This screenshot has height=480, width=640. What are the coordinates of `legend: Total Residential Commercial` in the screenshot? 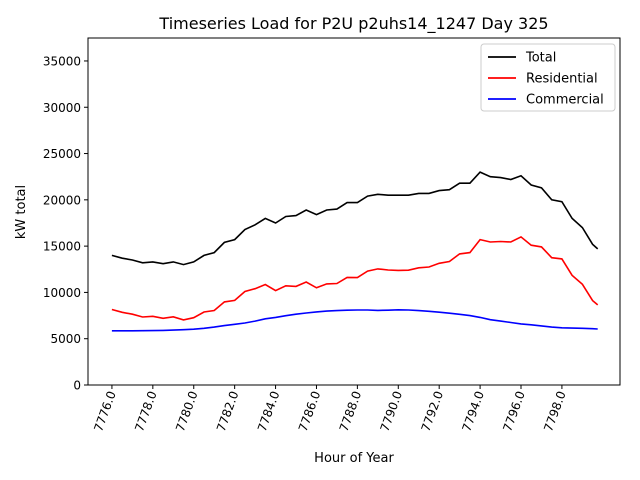 It's located at (548, 77).